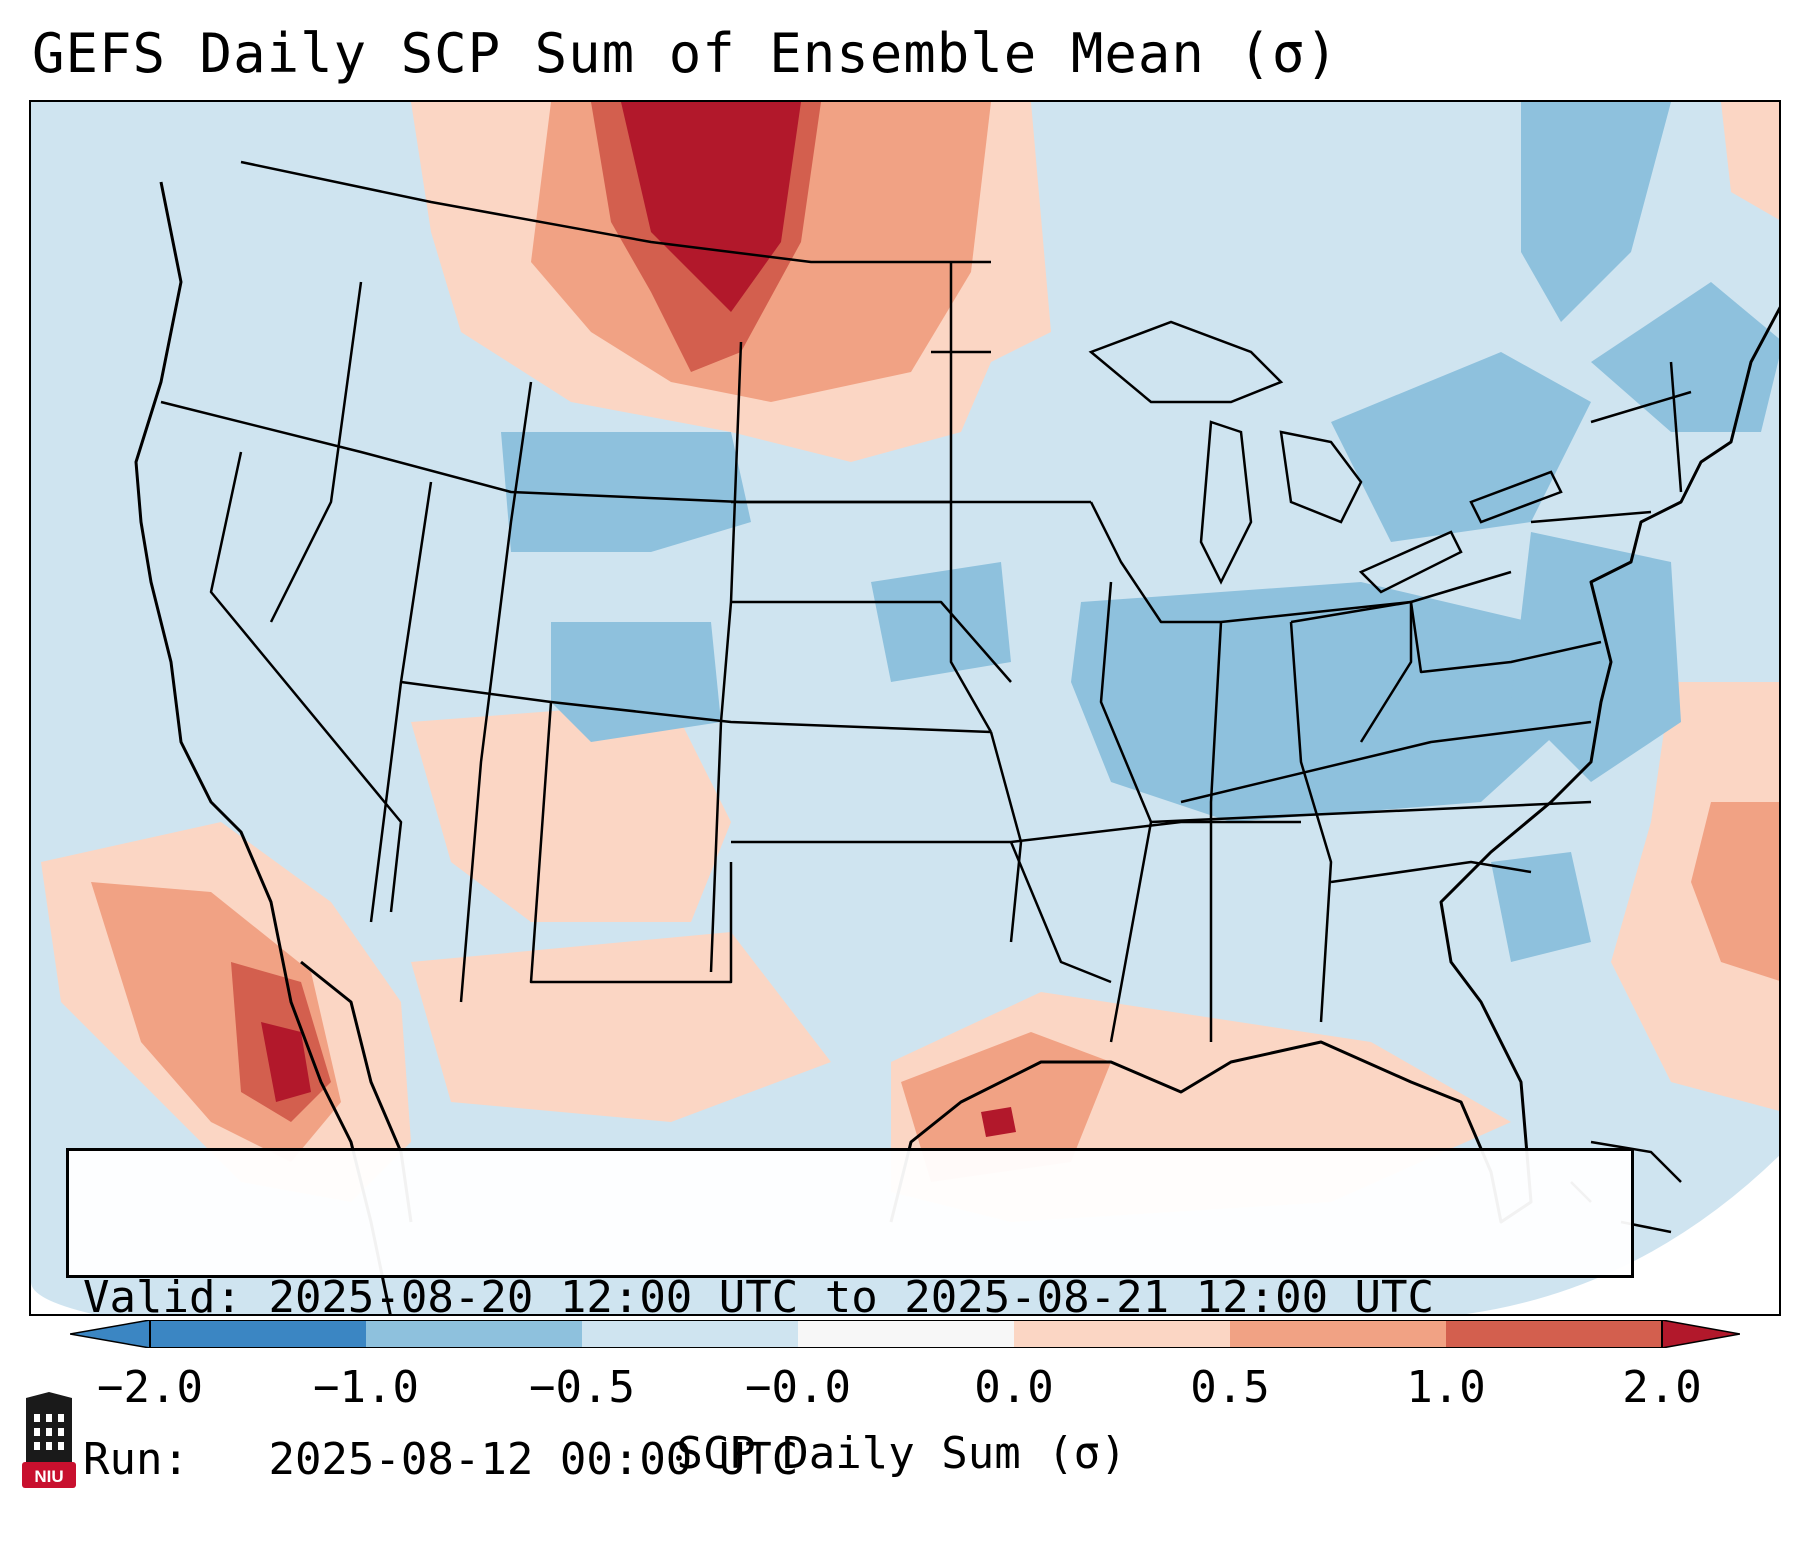  What do you see at coordinates (110, 1334) in the screenshot?
I see `colorbar-extend-low` at bounding box center [110, 1334].